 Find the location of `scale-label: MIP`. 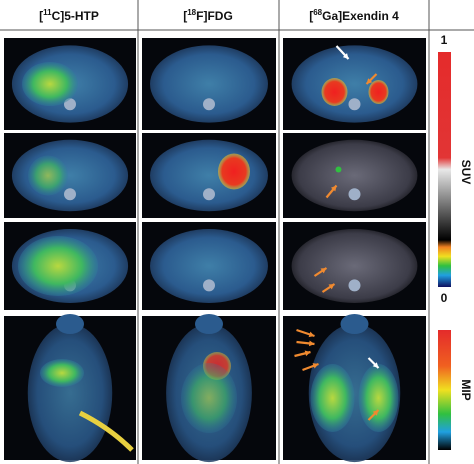

scale-label: MIP is located at coordinates (466, 389).